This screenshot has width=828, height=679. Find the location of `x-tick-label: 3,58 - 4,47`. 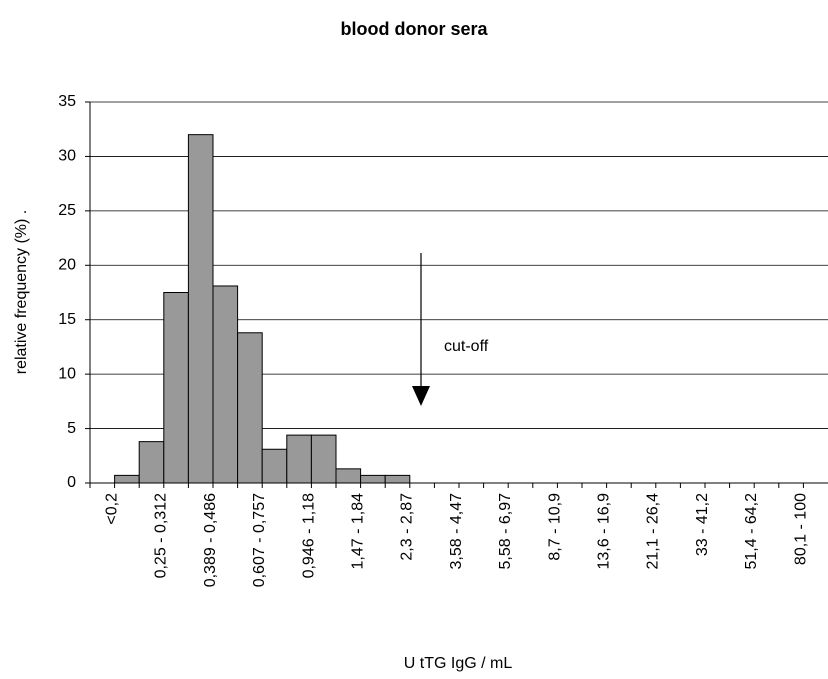

x-tick-label: 3,58 - 4,47 is located at coordinates (456, 531).